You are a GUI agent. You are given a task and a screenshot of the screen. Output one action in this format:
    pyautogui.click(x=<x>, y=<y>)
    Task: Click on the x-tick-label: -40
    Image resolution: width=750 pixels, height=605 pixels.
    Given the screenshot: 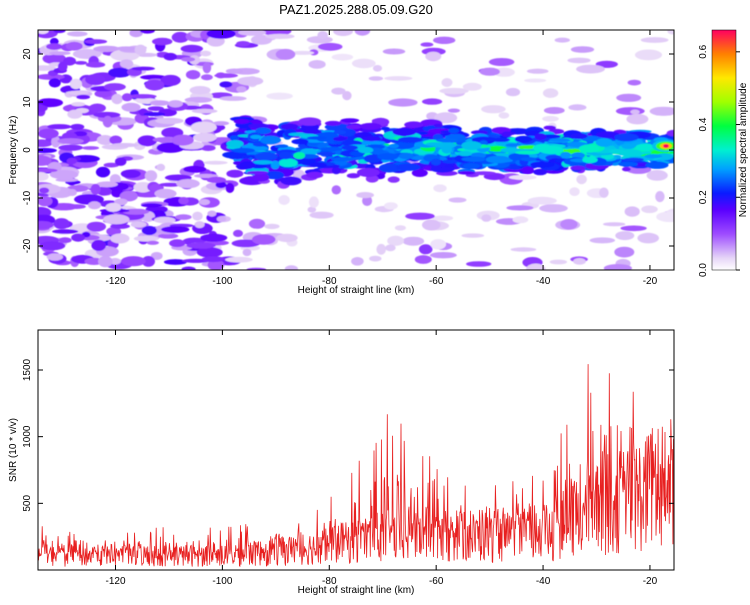 What is the action you would take?
    pyautogui.click(x=543, y=581)
    